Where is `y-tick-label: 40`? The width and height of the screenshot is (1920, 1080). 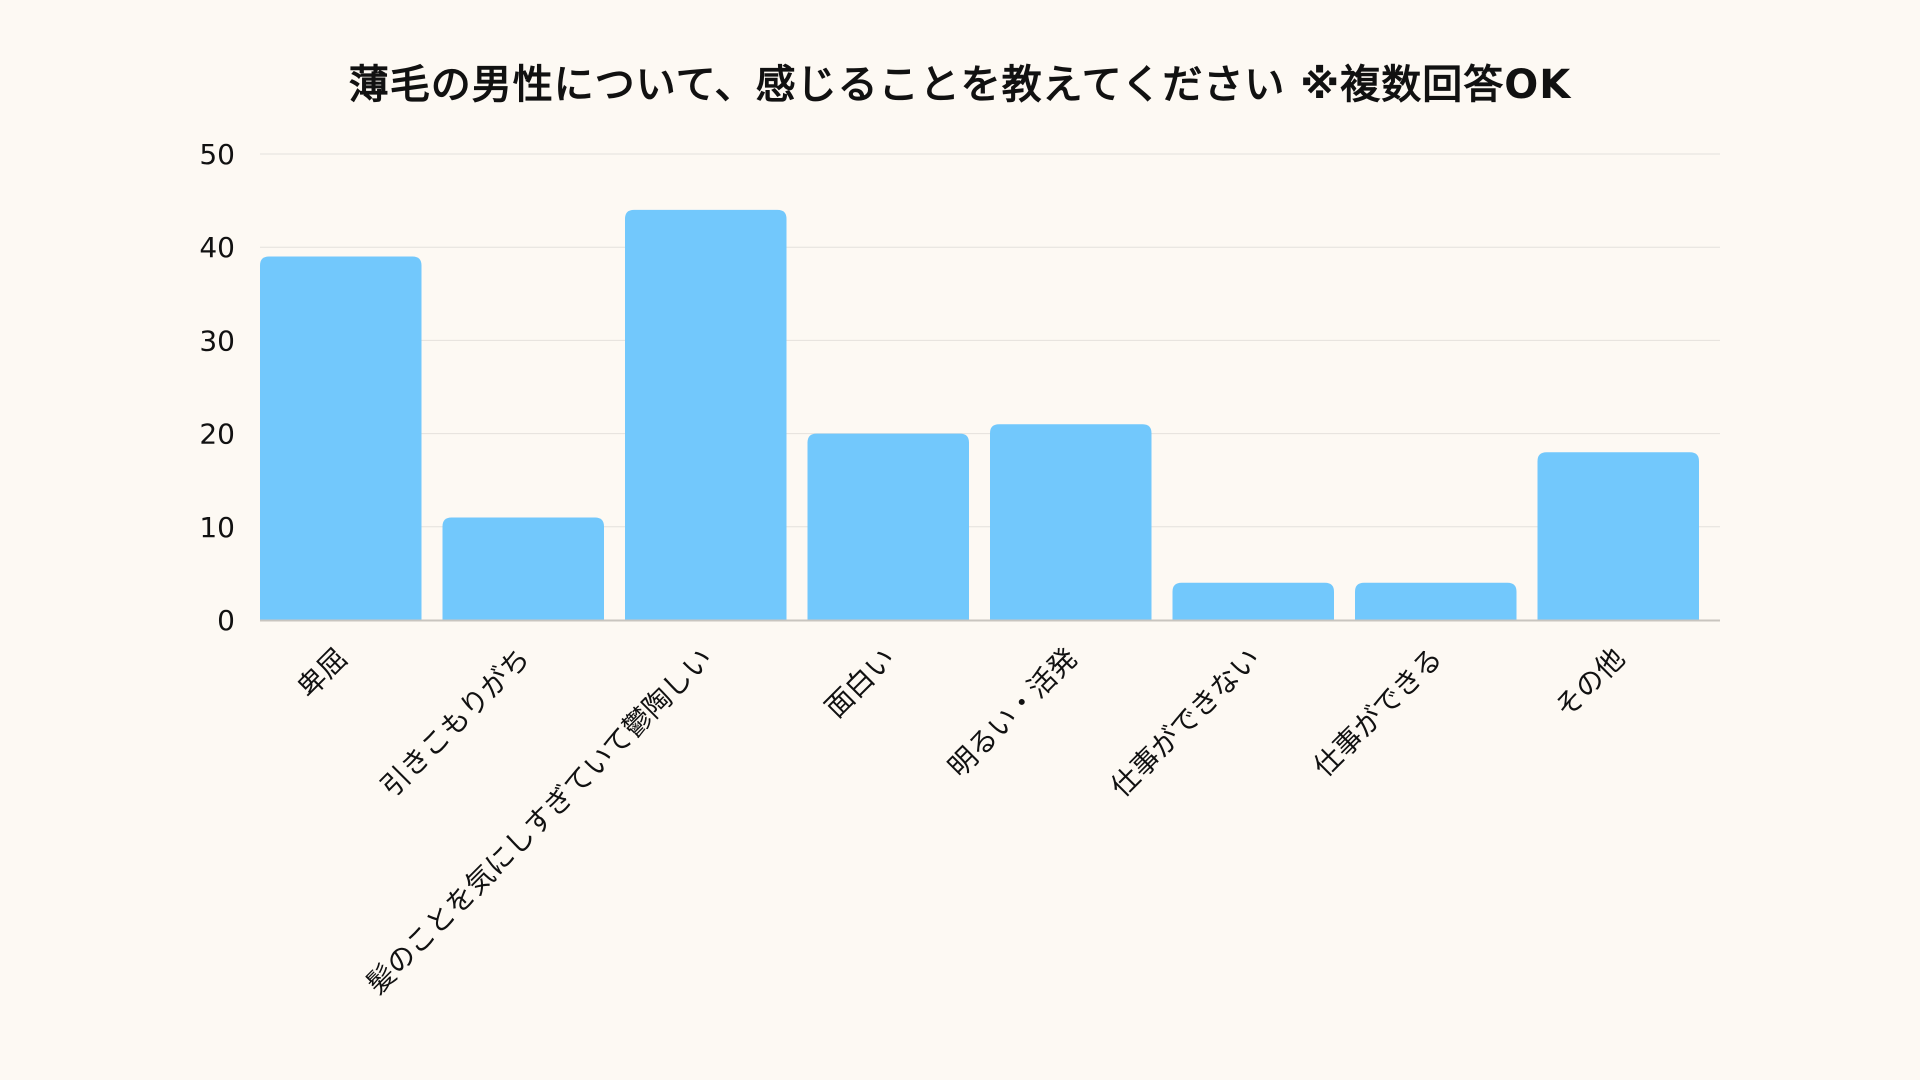 y-tick-label: 40 is located at coordinates (217, 247).